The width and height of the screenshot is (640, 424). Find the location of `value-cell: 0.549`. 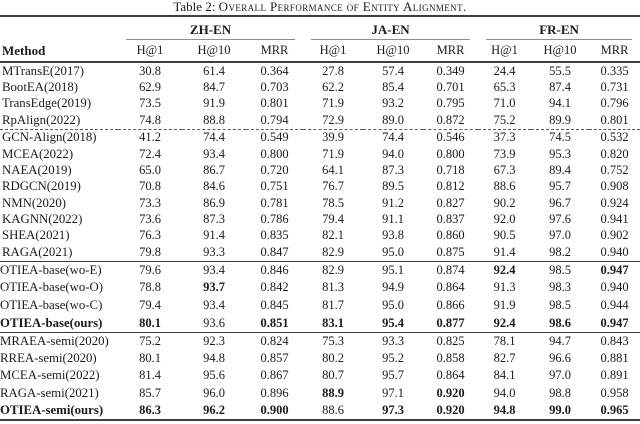

value-cell: 0.549 is located at coordinates (275, 137).